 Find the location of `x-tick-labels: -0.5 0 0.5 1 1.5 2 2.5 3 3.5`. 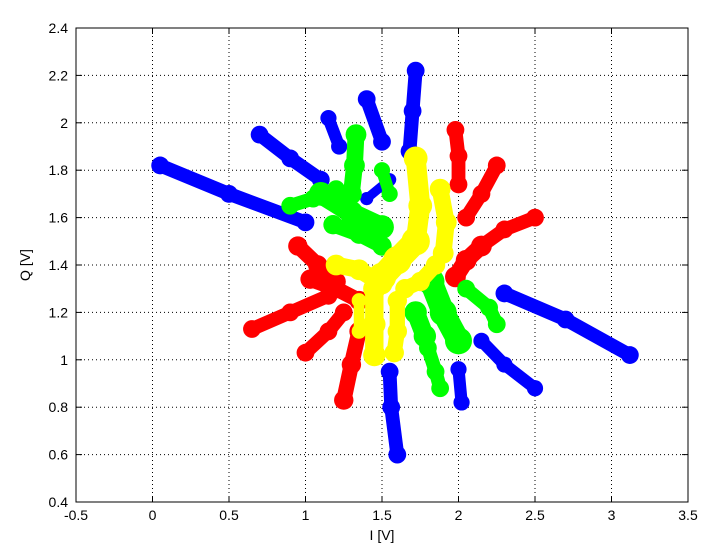

x-tick-labels: -0.5 0 0.5 1 1.5 2 2.5 3 3.5 is located at coordinates (381, 515).